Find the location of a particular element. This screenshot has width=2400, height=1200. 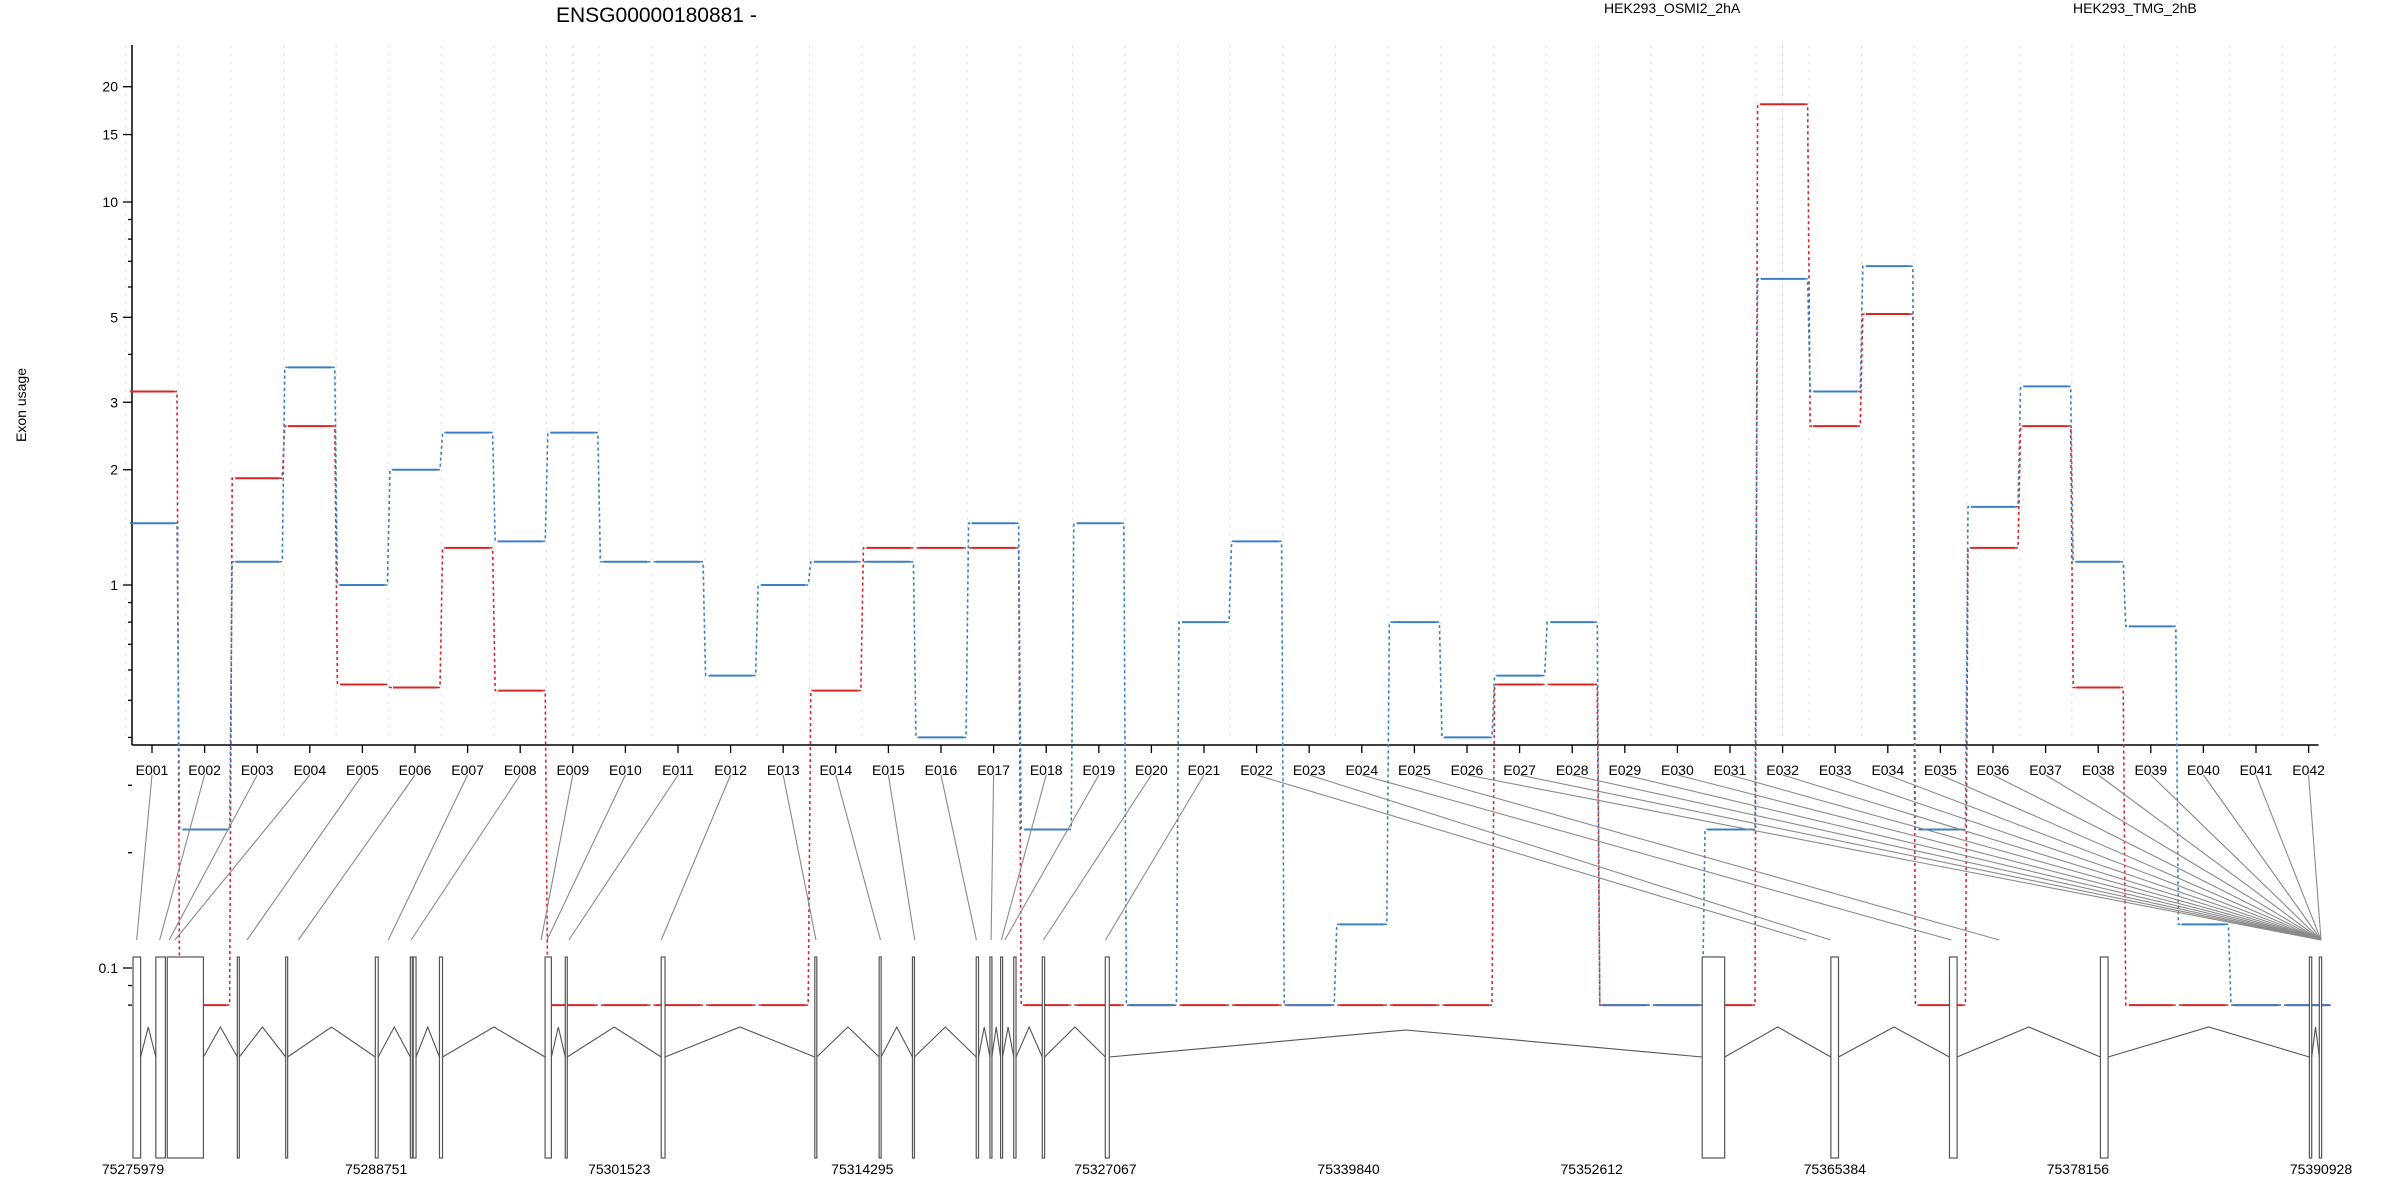

y-tick-label: 20 is located at coordinates (110, 87).